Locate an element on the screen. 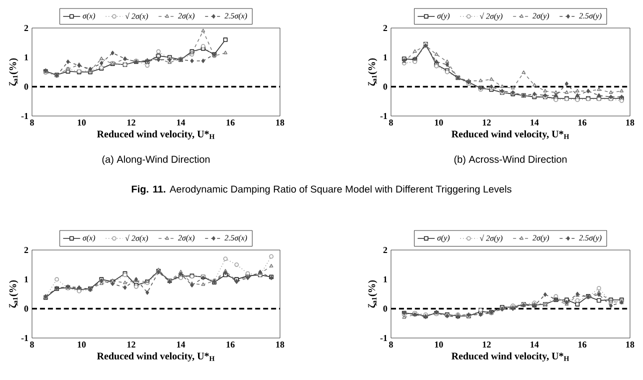  text: (b) Across-Wind Direction is located at coordinates (510, 160).